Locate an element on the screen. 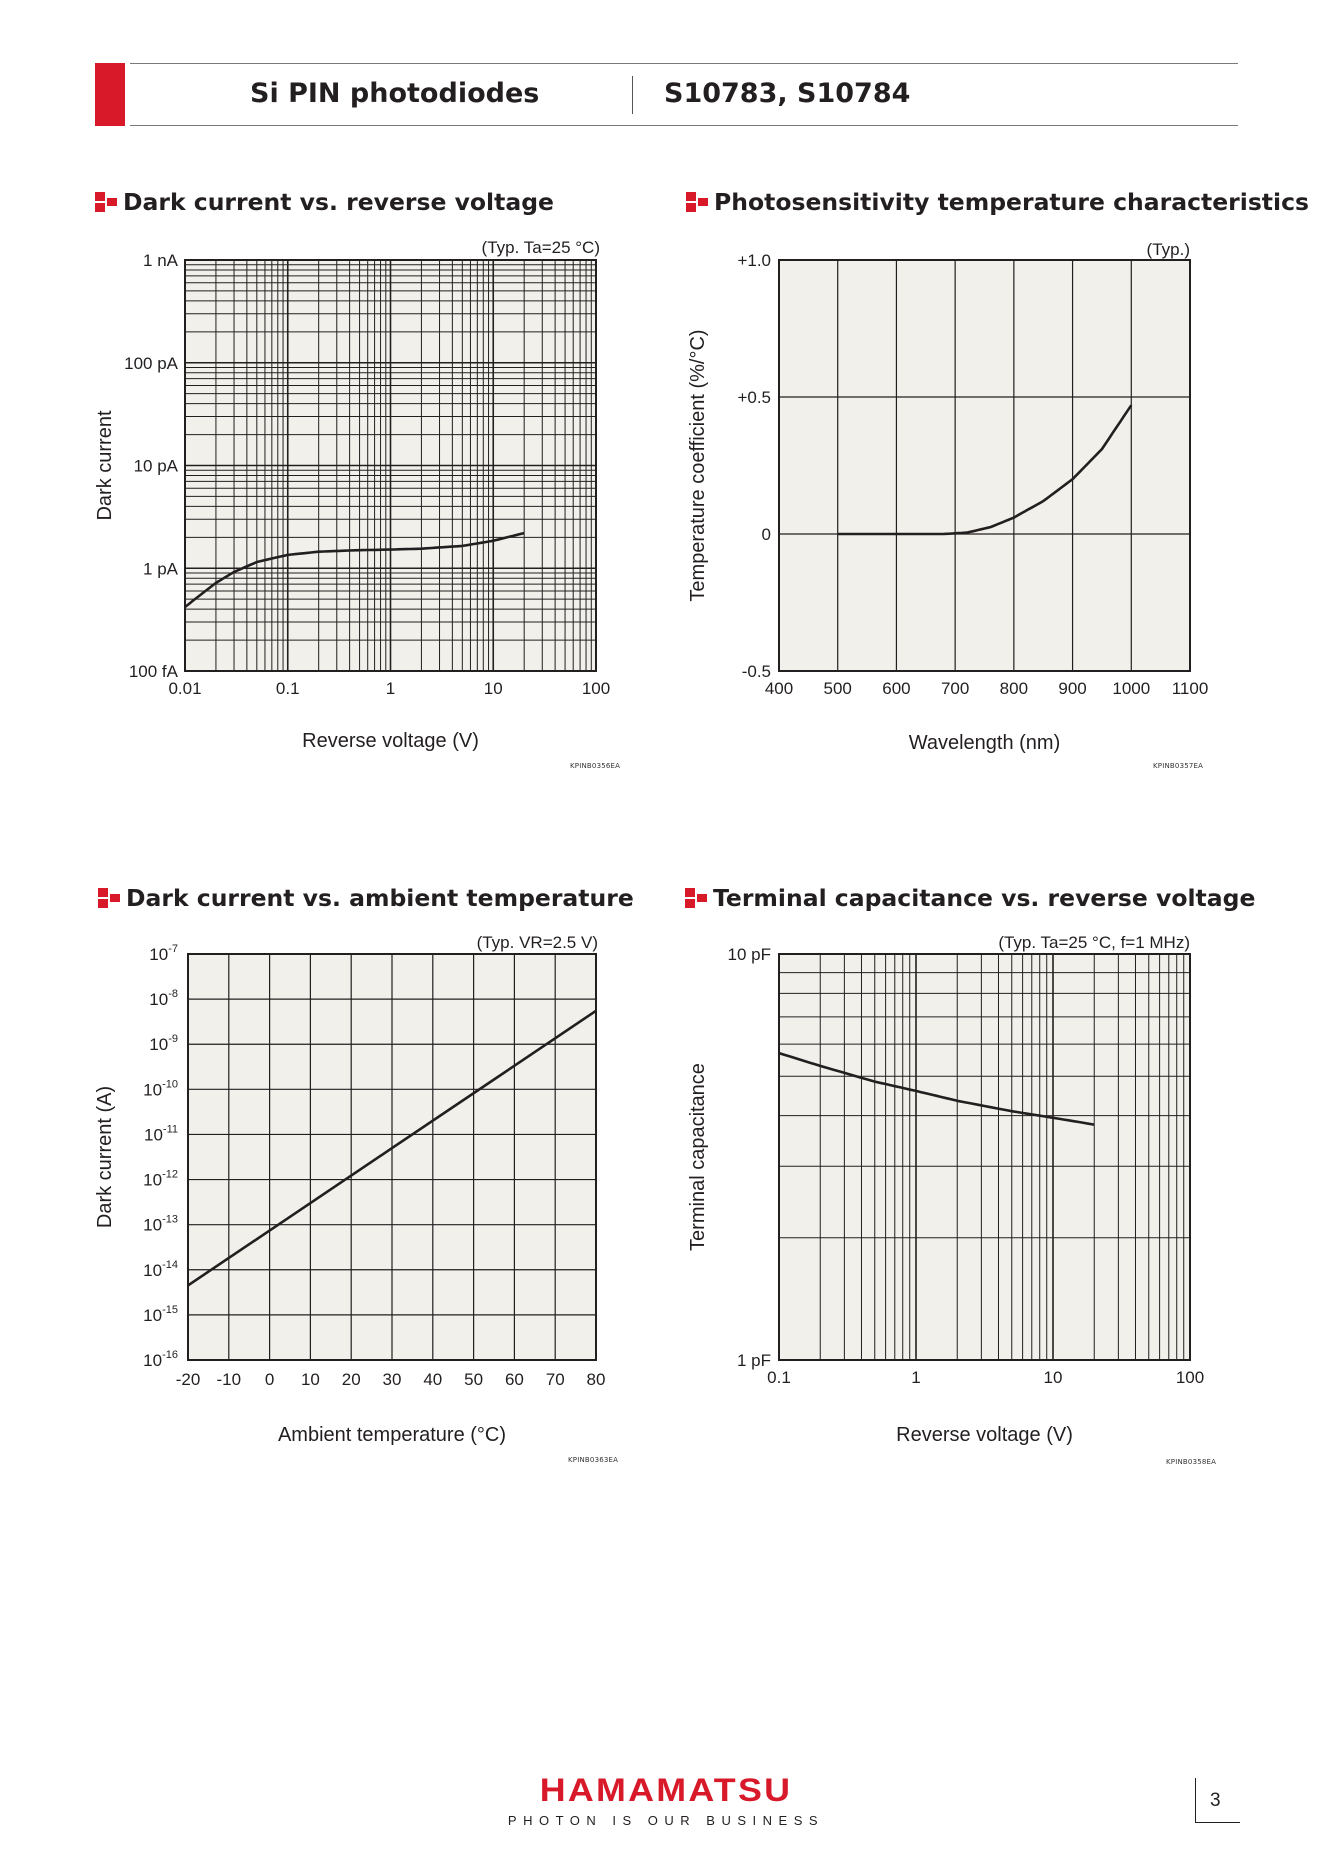 The height and width of the screenshot is (1871, 1322). y-tick-label: 10⁻¹⁴ is located at coordinates (160, 1269).